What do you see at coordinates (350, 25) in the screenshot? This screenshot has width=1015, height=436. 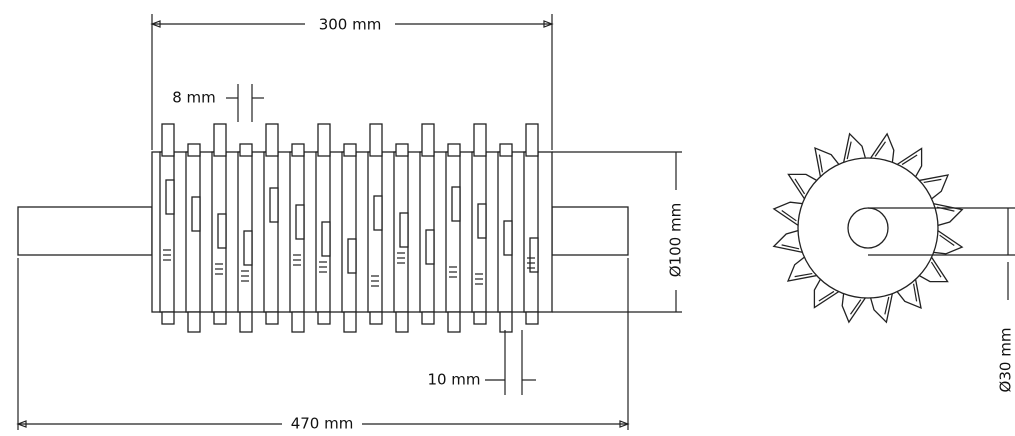 I see `dim-300: 300 mm` at bounding box center [350, 25].